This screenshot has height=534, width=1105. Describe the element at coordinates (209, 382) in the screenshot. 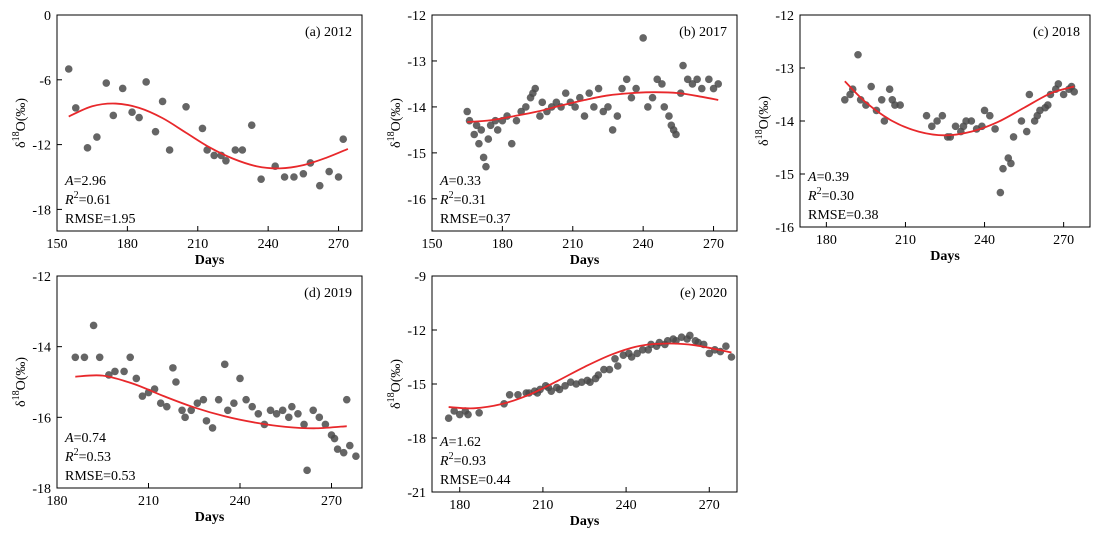

I see `plot-frame` at that location.